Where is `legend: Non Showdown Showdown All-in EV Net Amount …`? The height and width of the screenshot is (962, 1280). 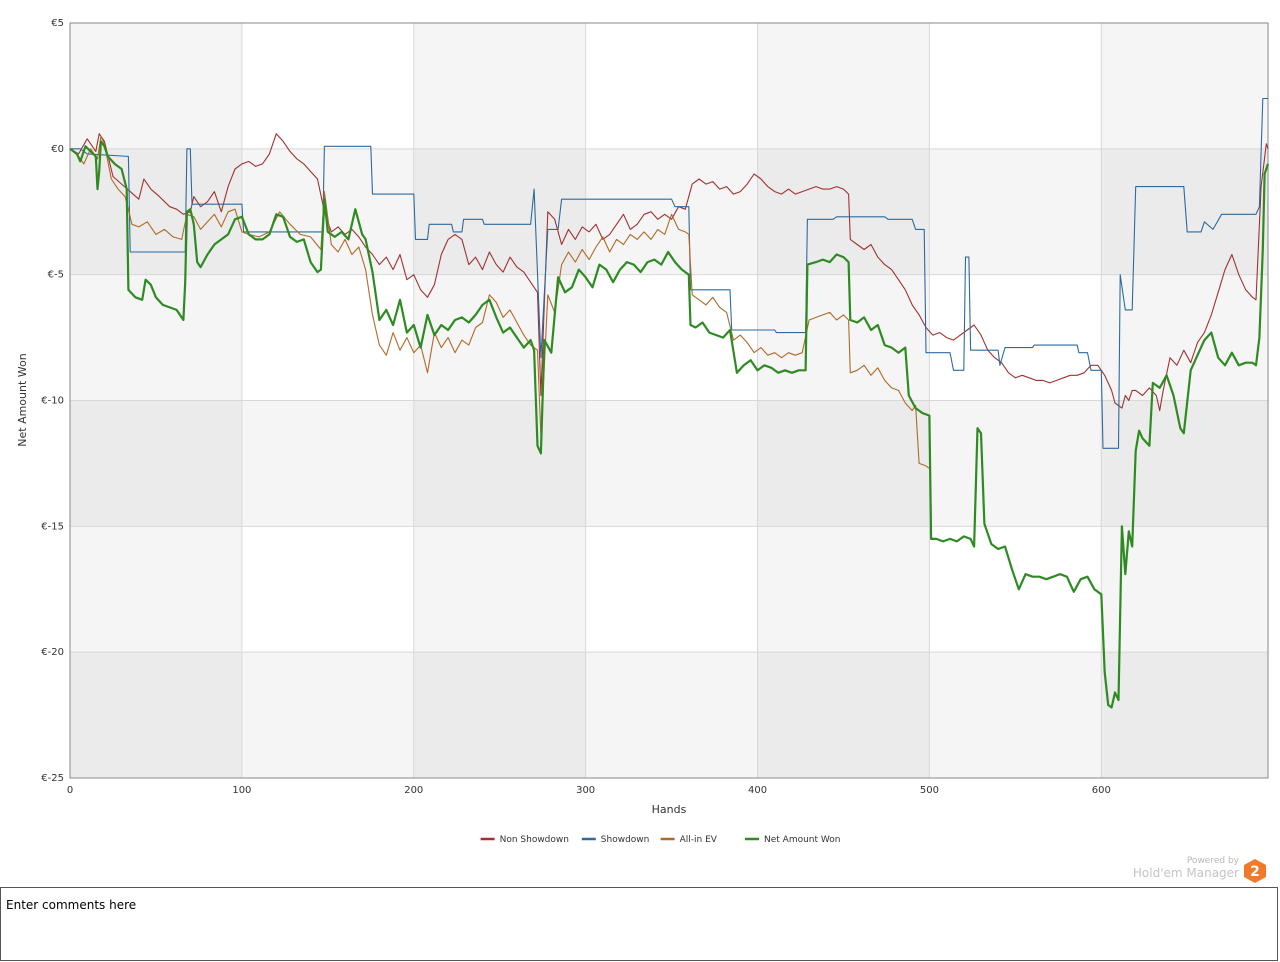 legend: Non Showdown Showdown All-in EV Net Amount … is located at coordinates (660, 840).